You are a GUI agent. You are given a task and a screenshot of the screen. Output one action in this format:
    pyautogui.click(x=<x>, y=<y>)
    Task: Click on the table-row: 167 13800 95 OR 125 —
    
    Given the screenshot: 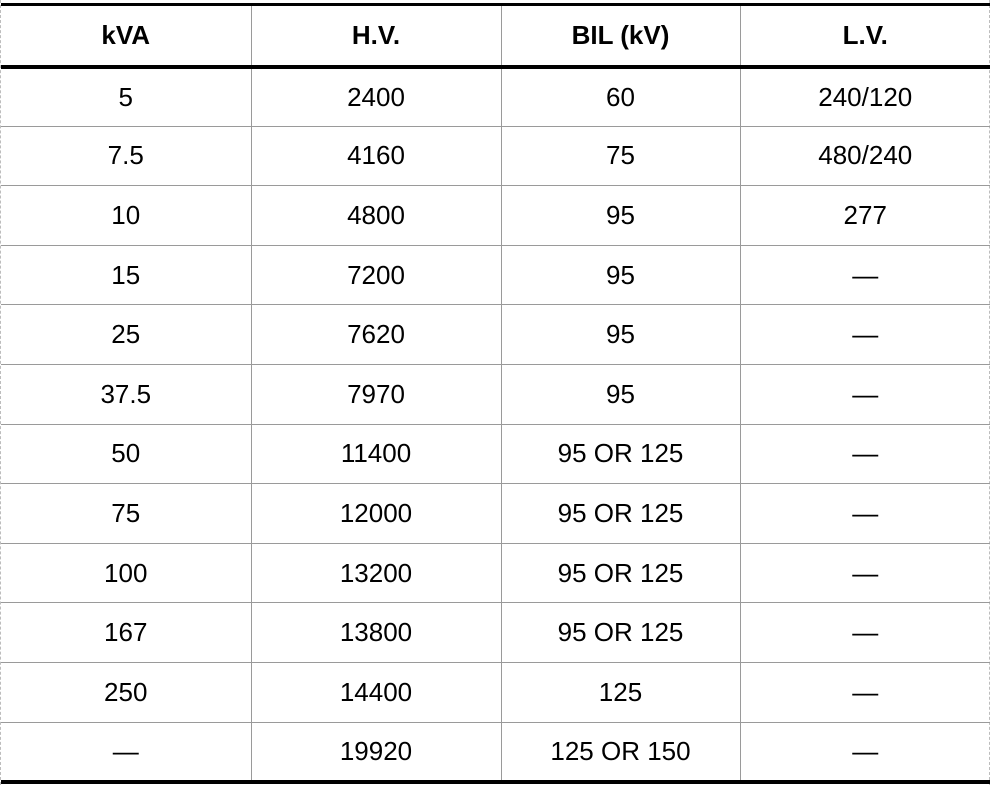 What is the action you would take?
    pyautogui.click(x=495, y=632)
    